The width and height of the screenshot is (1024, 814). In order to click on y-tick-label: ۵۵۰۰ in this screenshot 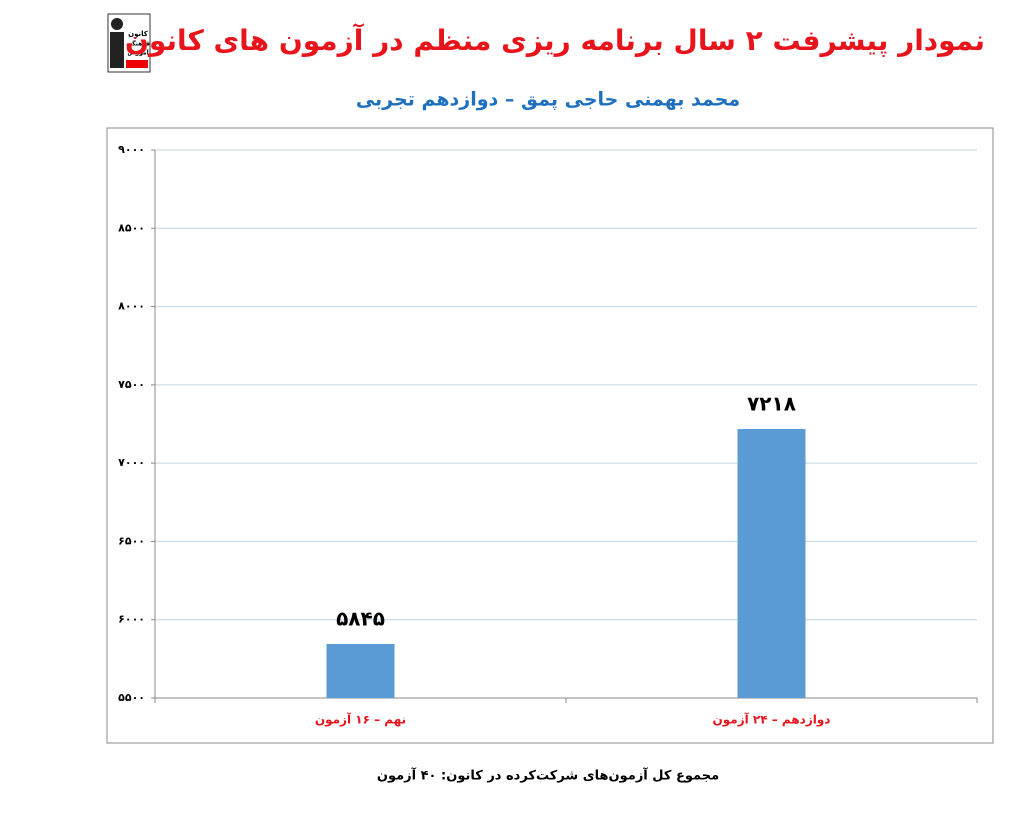, I will do `click(131, 697)`.